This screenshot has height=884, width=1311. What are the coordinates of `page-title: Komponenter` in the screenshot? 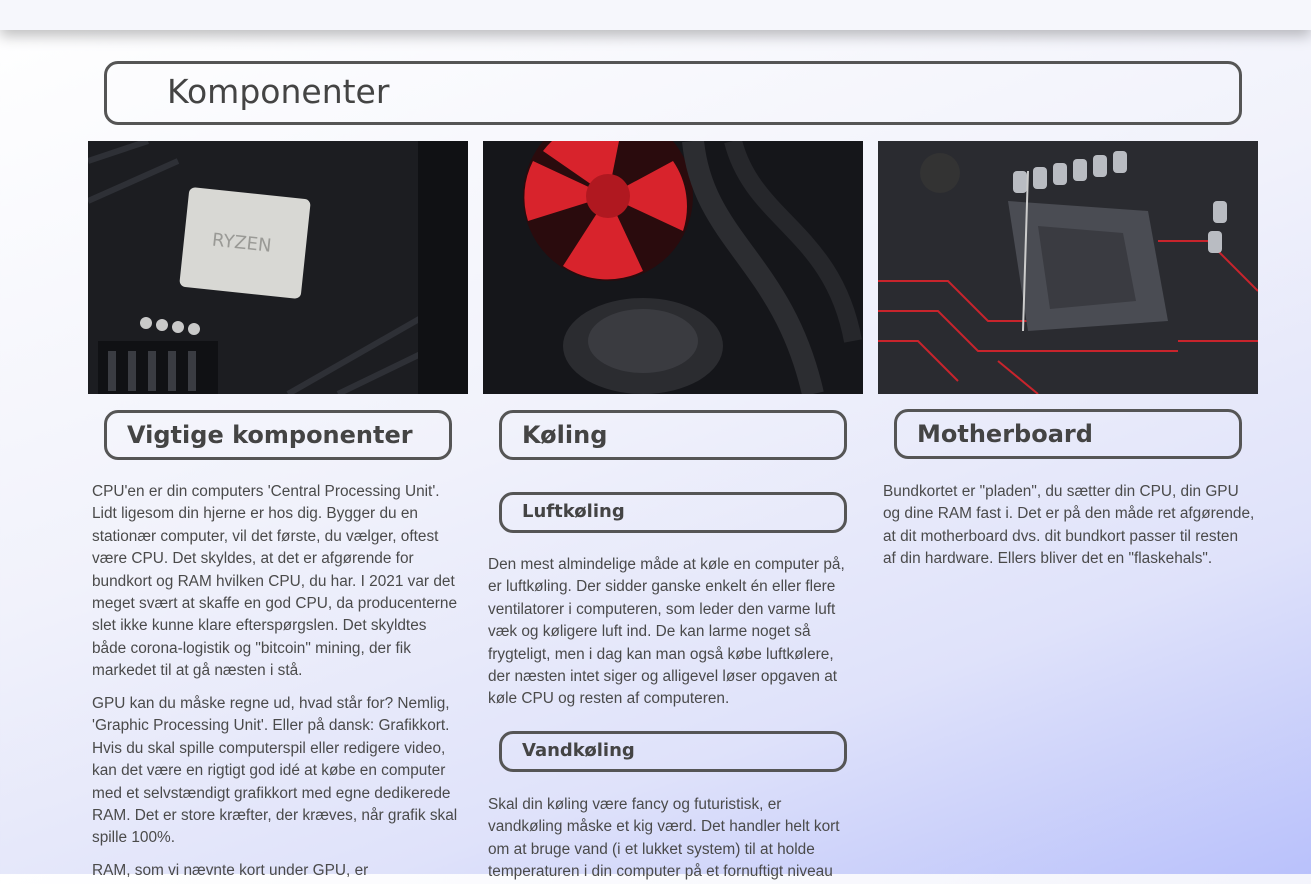 It's located at (673, 93).